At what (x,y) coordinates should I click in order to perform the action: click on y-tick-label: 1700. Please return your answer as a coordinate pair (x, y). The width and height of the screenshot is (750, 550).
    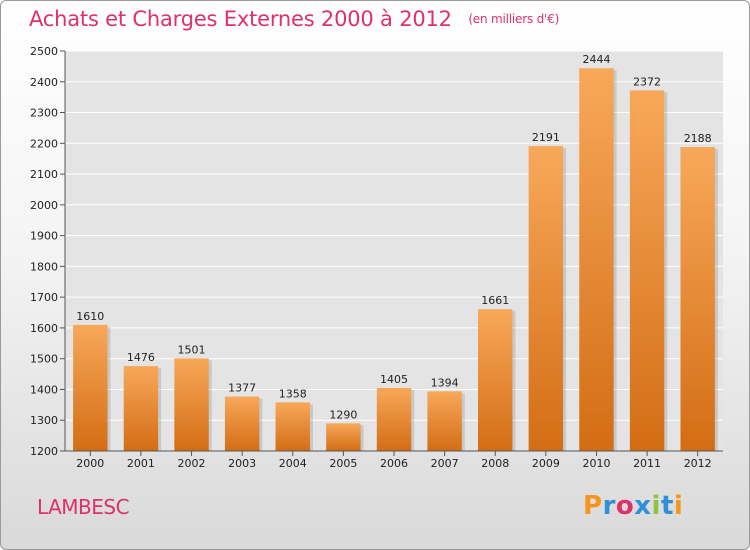
    Looking at the image, I should click on (44, 297).